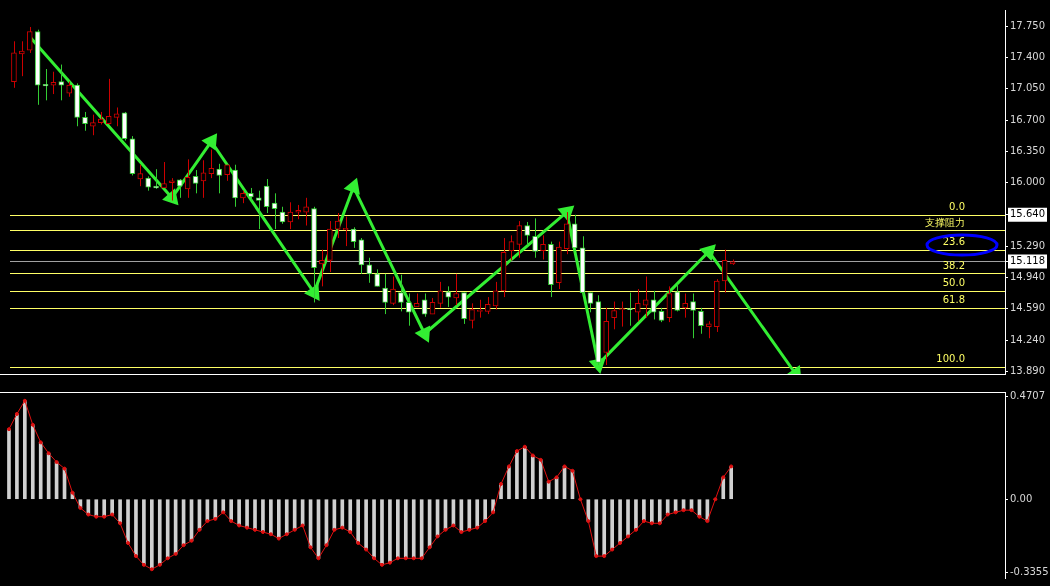 The height and width of the screenshot is (586, 1050). Describe the element at coordinates (1027, 182) in the screenshot. I see `y-tick-label: 16.000` at that location.